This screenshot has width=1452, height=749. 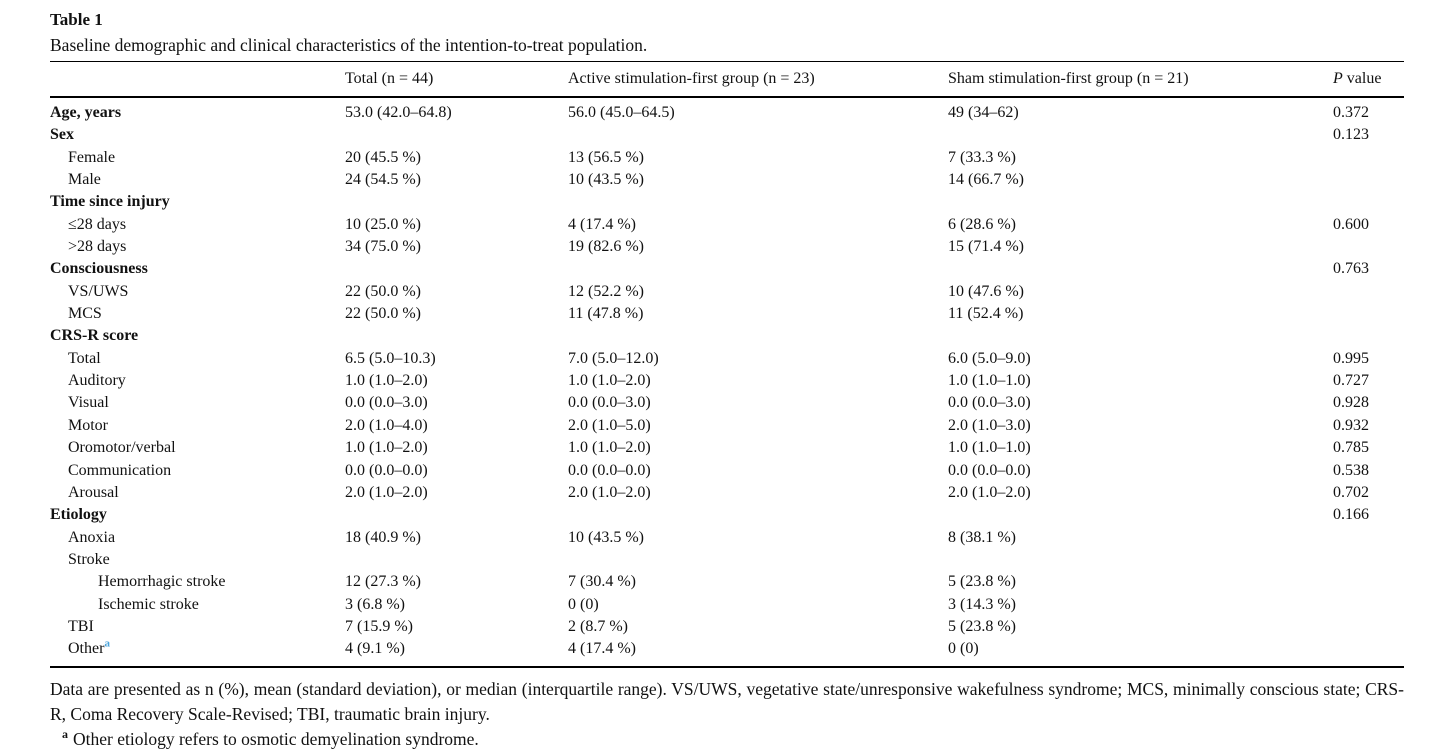 What do you see at coordinates (383, 180) in the screenshot?
I see `cell-total: 24 (54.5 %)` at bounding box center [383, 180].